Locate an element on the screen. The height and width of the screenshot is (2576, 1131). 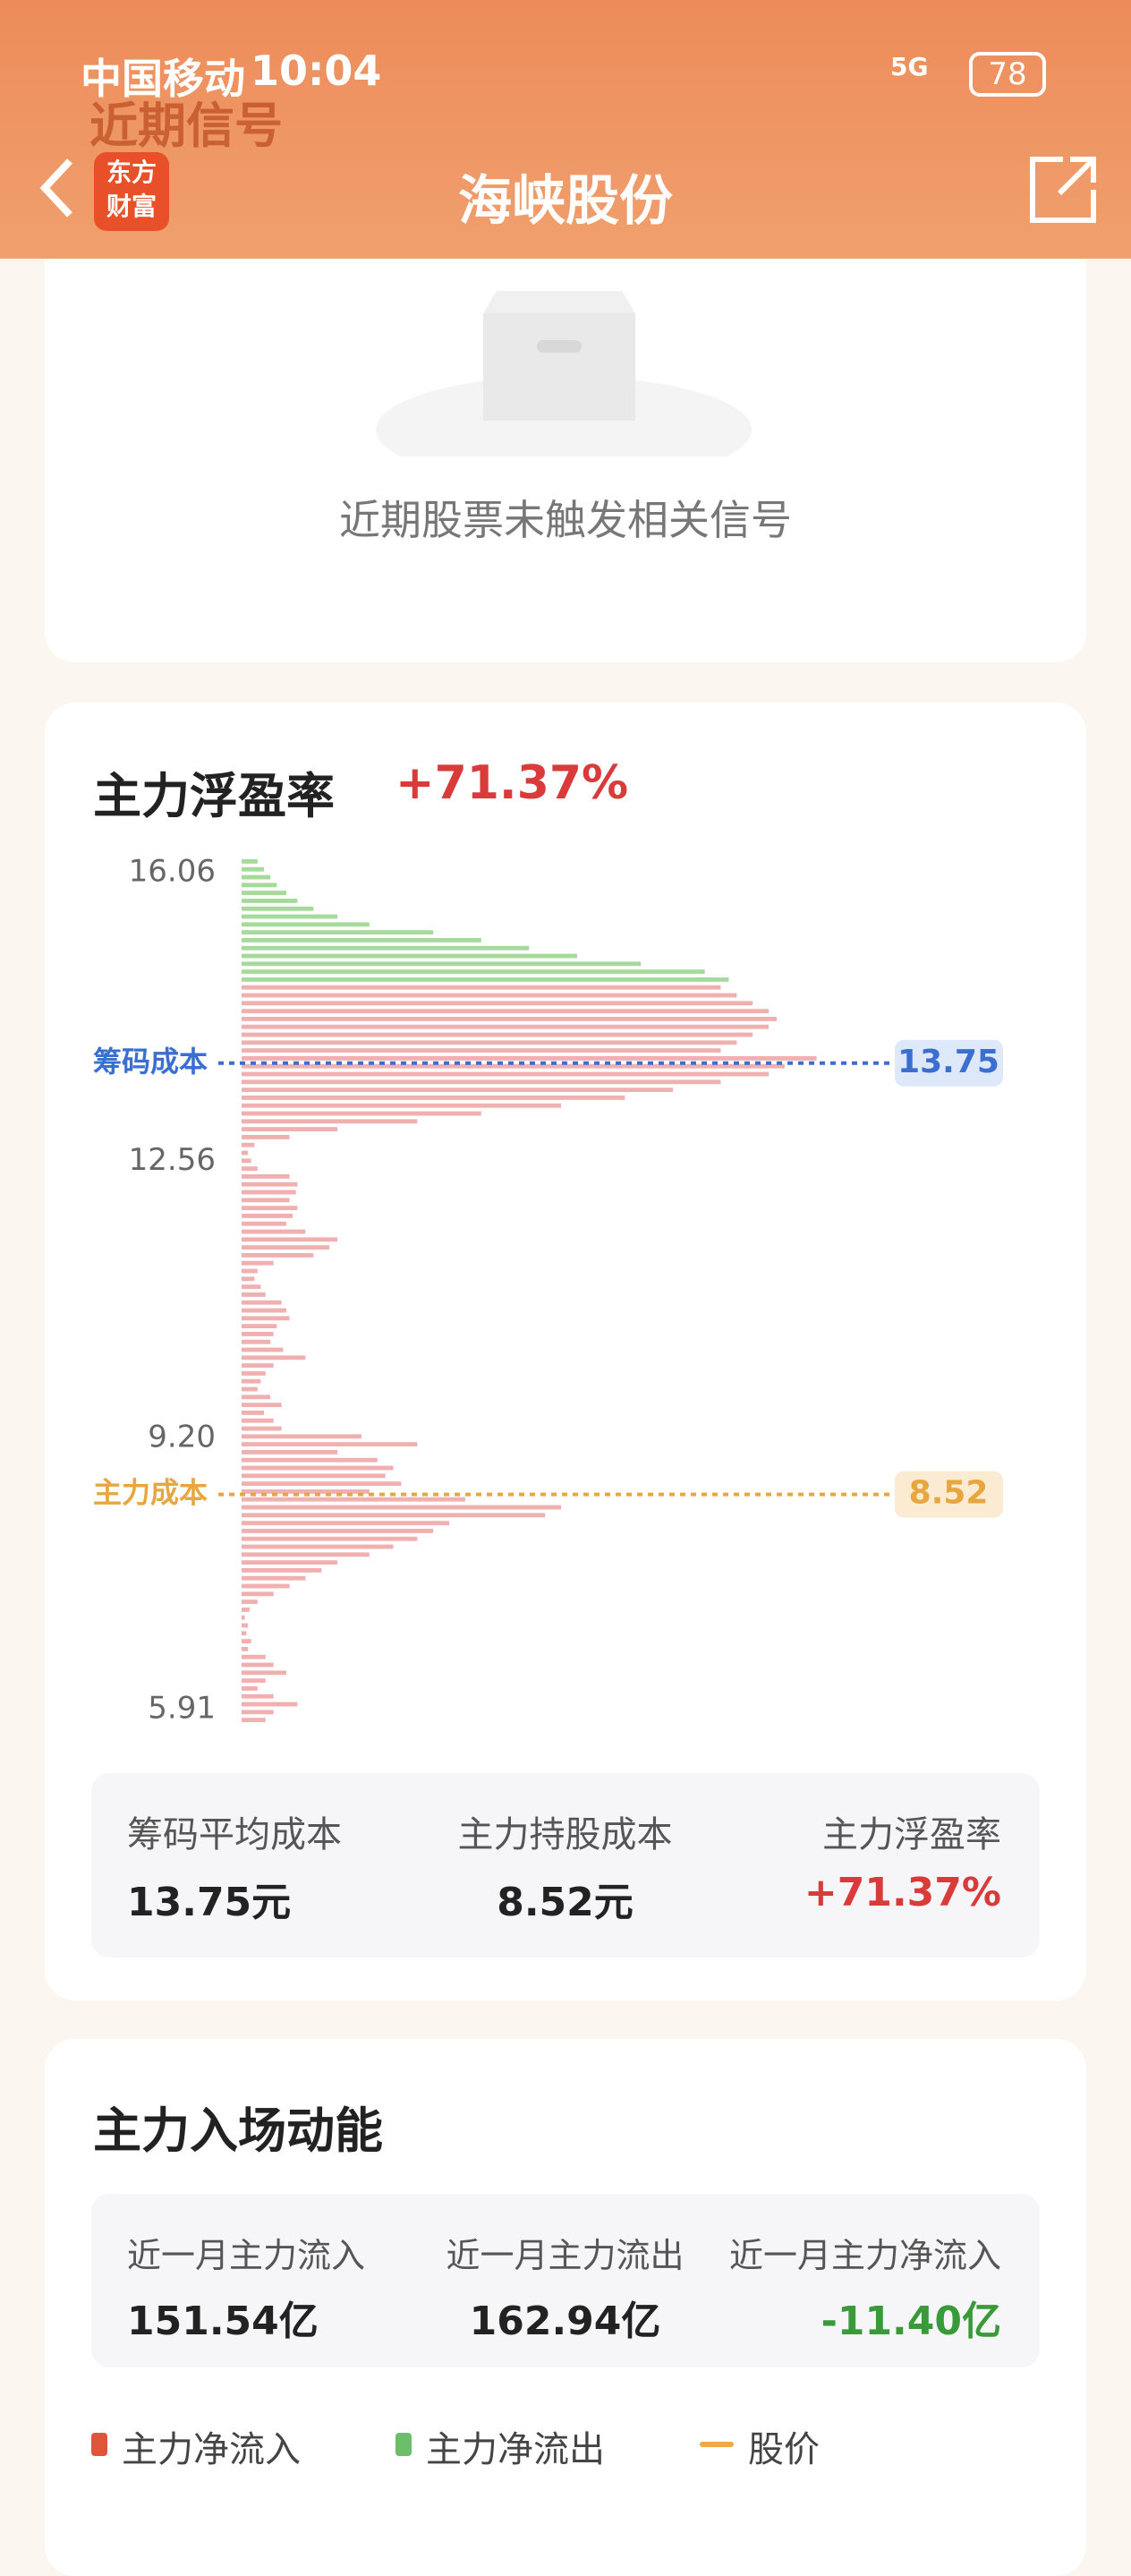
y-tick-label: 16.06 is located at coordinates (172, 872).